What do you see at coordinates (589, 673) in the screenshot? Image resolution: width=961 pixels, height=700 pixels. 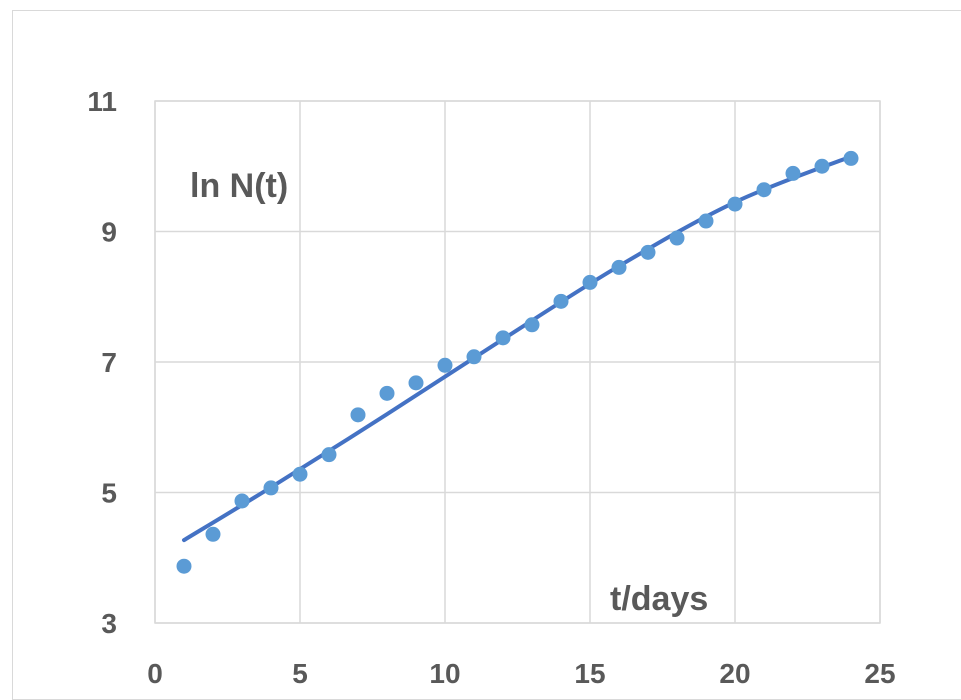 I see `x-tick-label: 15` at bounding box center [589, 673].